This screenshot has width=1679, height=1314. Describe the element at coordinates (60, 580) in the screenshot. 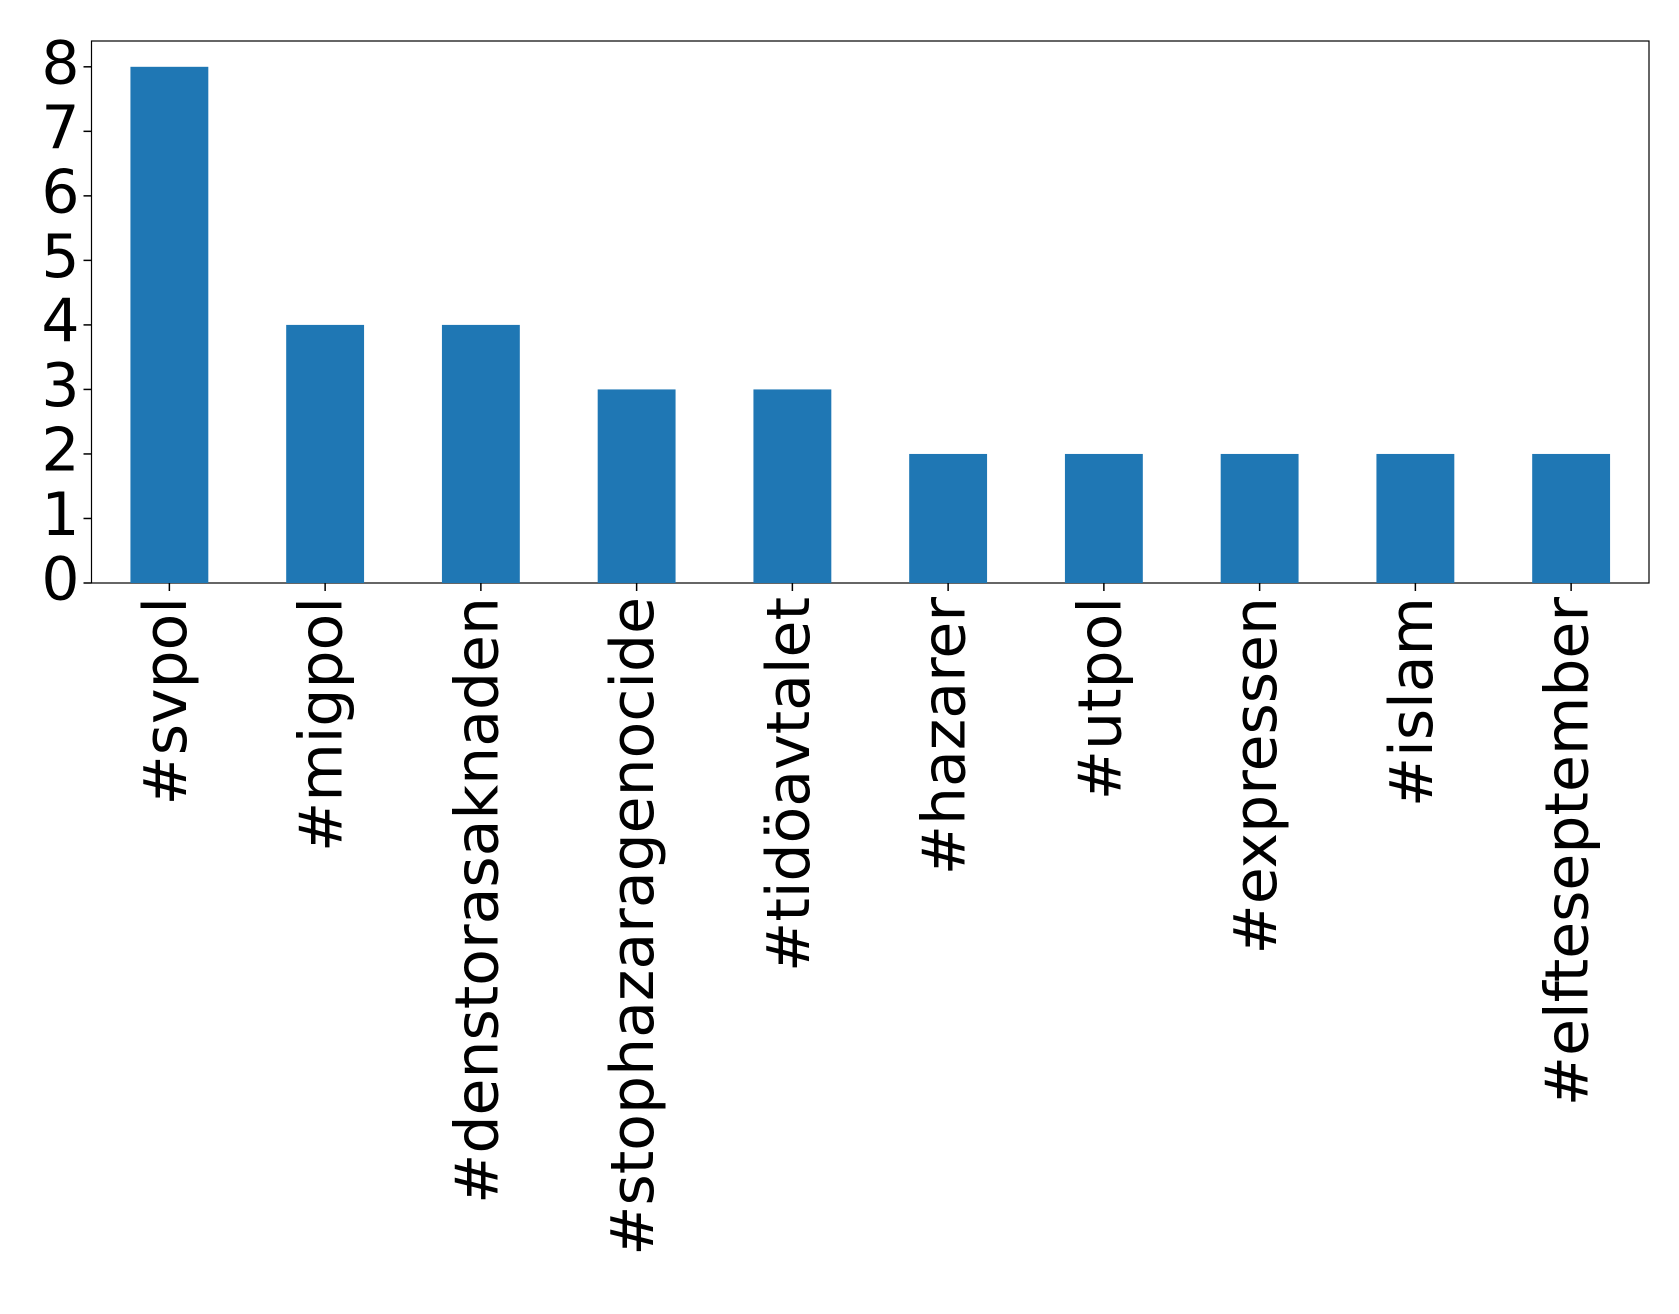

I see `y-tick-label: 0` at that location.